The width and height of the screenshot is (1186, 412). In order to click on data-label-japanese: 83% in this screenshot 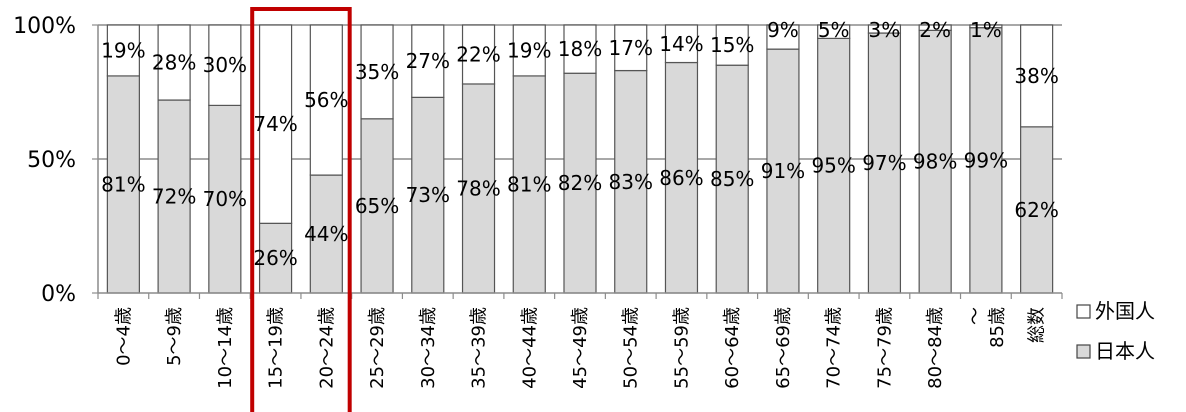, I will do `click(631, 182)`.